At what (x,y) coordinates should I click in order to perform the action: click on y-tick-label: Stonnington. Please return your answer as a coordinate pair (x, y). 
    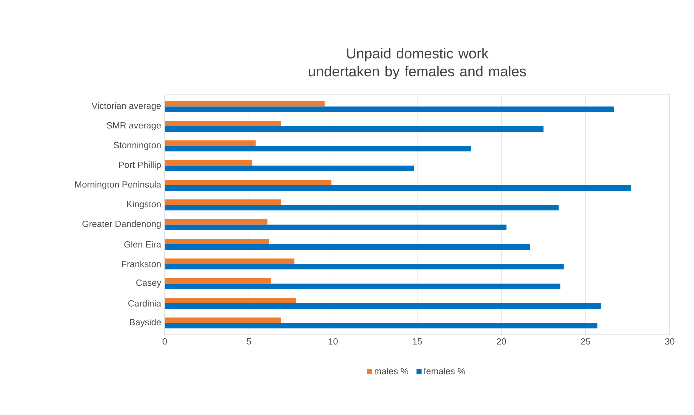
    Looking at the image, I should click on (137, 146).